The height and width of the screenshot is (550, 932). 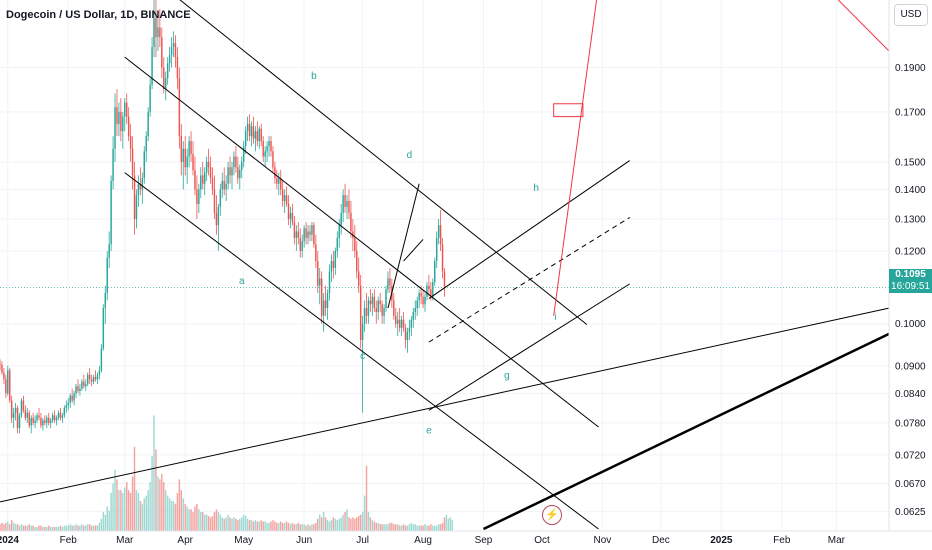 What do you see at coordinates (910, 423) in the screenshot?
I see `price-tick-label: 0.0780` at bounding box center [910, 423].